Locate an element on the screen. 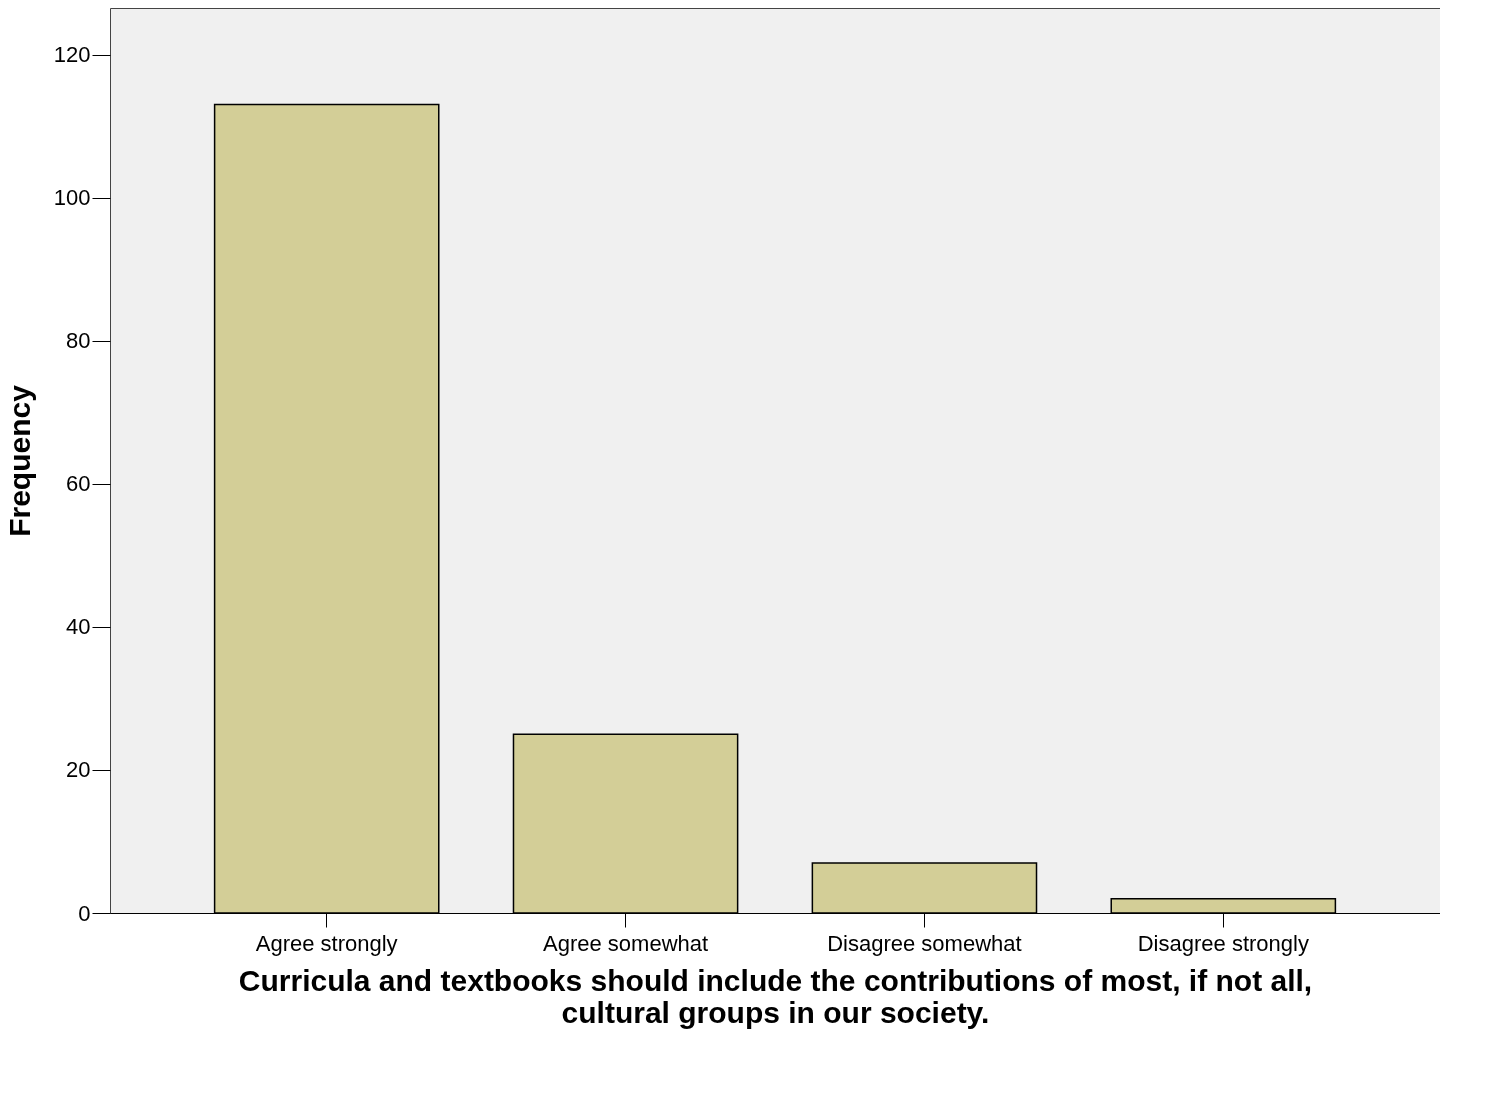  x-tick-label: Disagree strongly is located at coordinates (1223, 943).